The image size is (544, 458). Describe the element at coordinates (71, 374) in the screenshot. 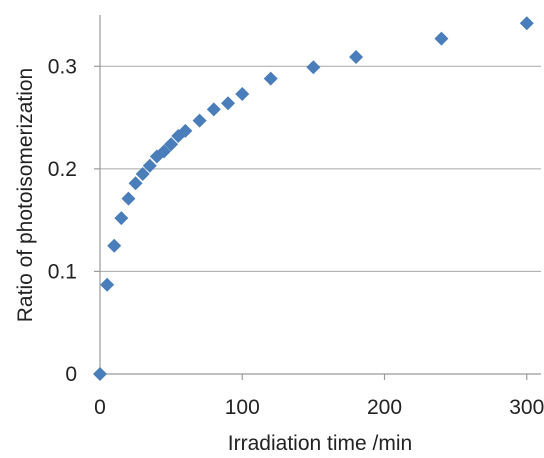

I see `y-tick-label: 0` at that location.